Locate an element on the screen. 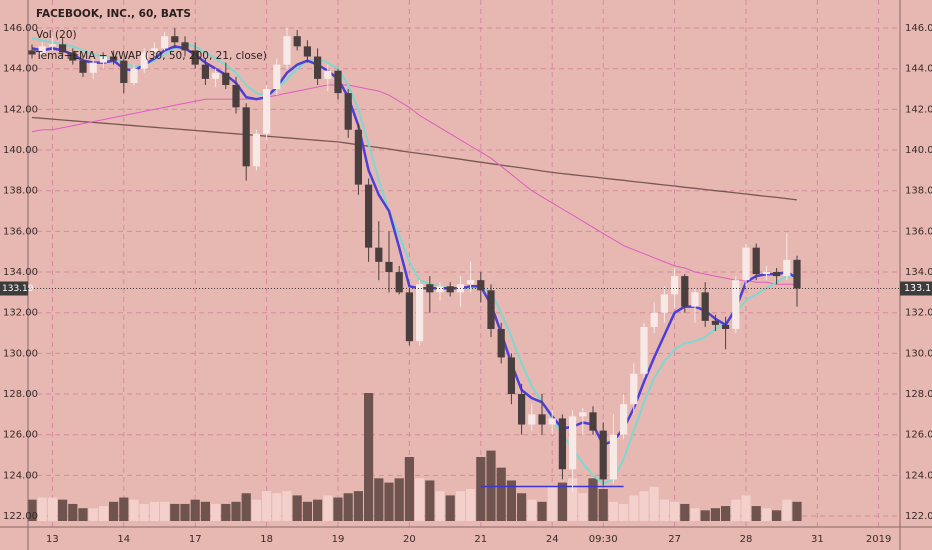 The height and width of the screenshot is (550, 932). y-tick-label: 144.00 is located at coordinates (918, 69).